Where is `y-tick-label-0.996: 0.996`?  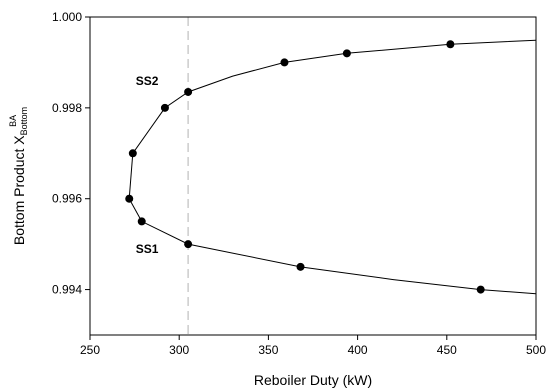
y-tick-label-0.996: 0.996 is located at coordinates (67, 199).